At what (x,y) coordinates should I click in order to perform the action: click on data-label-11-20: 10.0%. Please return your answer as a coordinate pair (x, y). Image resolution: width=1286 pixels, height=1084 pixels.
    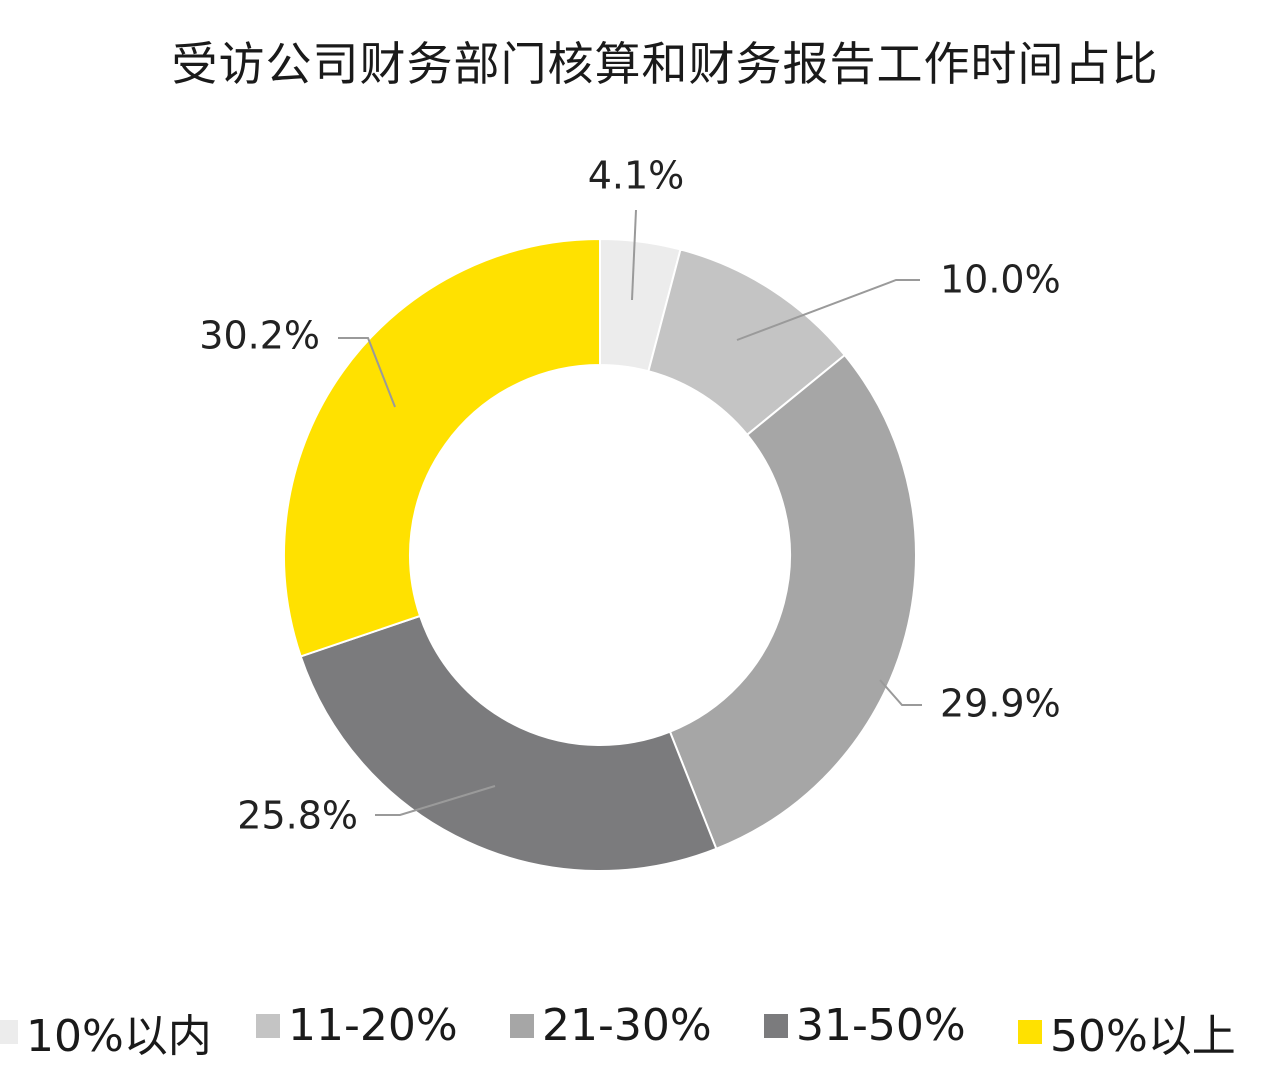
    Looking at the image, I should click on (1000, 280).